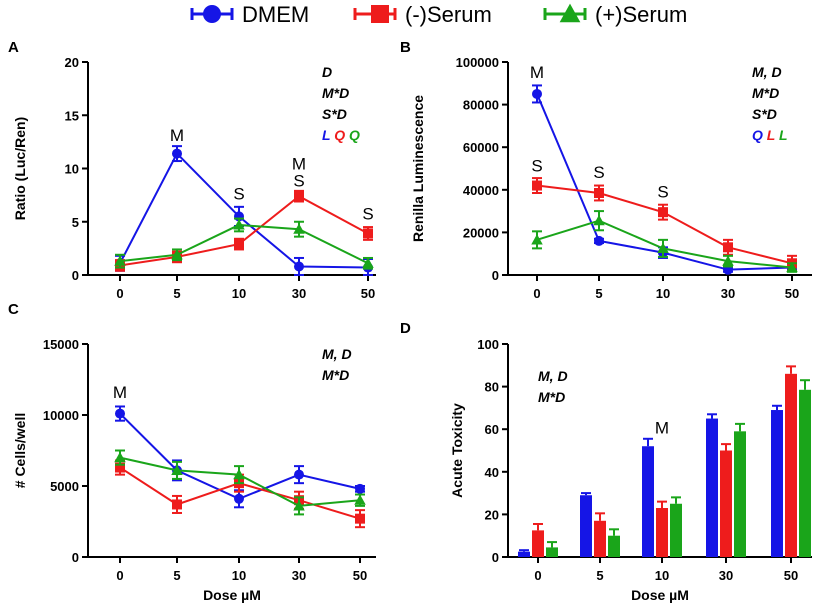  Describe the element at coordinates (481, 232) in the screenshot. I see `y-tick-label: 20000` at that location.